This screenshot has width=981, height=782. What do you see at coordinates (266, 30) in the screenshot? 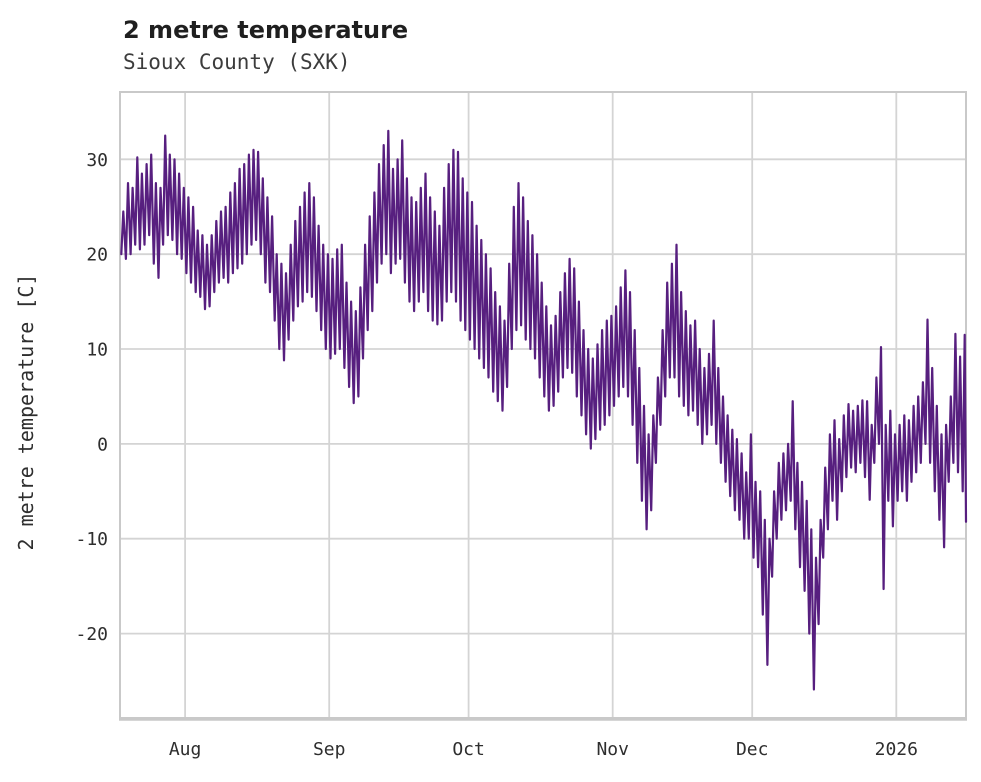
I see `chart-title: 2 metre temperature` at bounding box center [266, 30].